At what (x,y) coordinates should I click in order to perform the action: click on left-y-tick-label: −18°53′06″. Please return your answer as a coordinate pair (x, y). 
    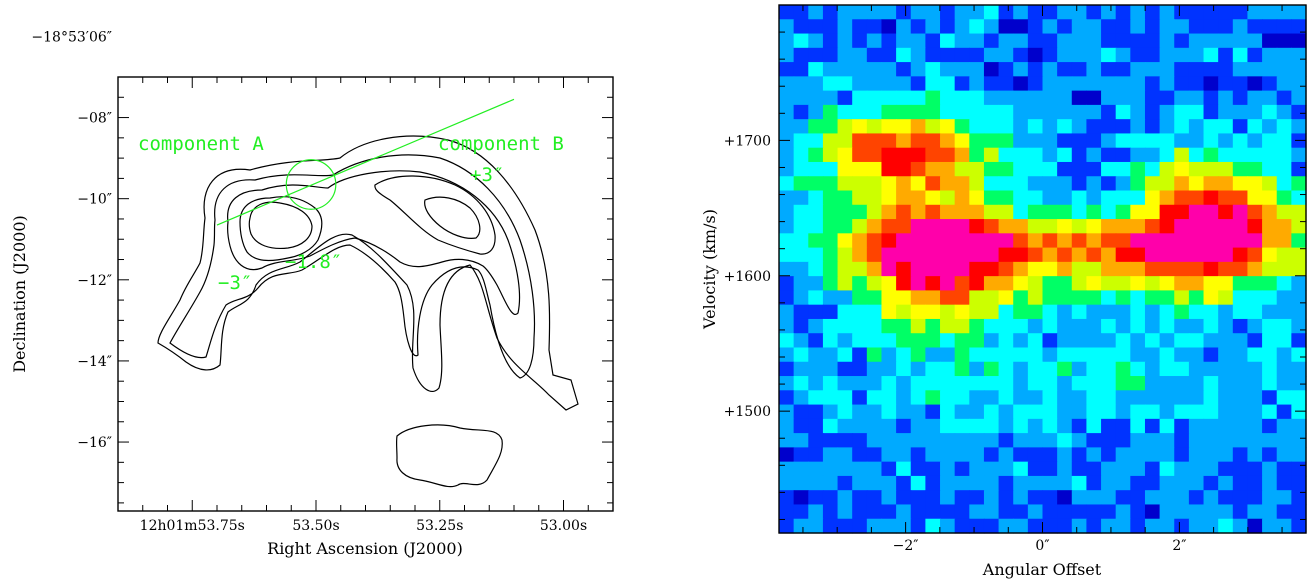
    Looking at the image, I should click on (71, 37).